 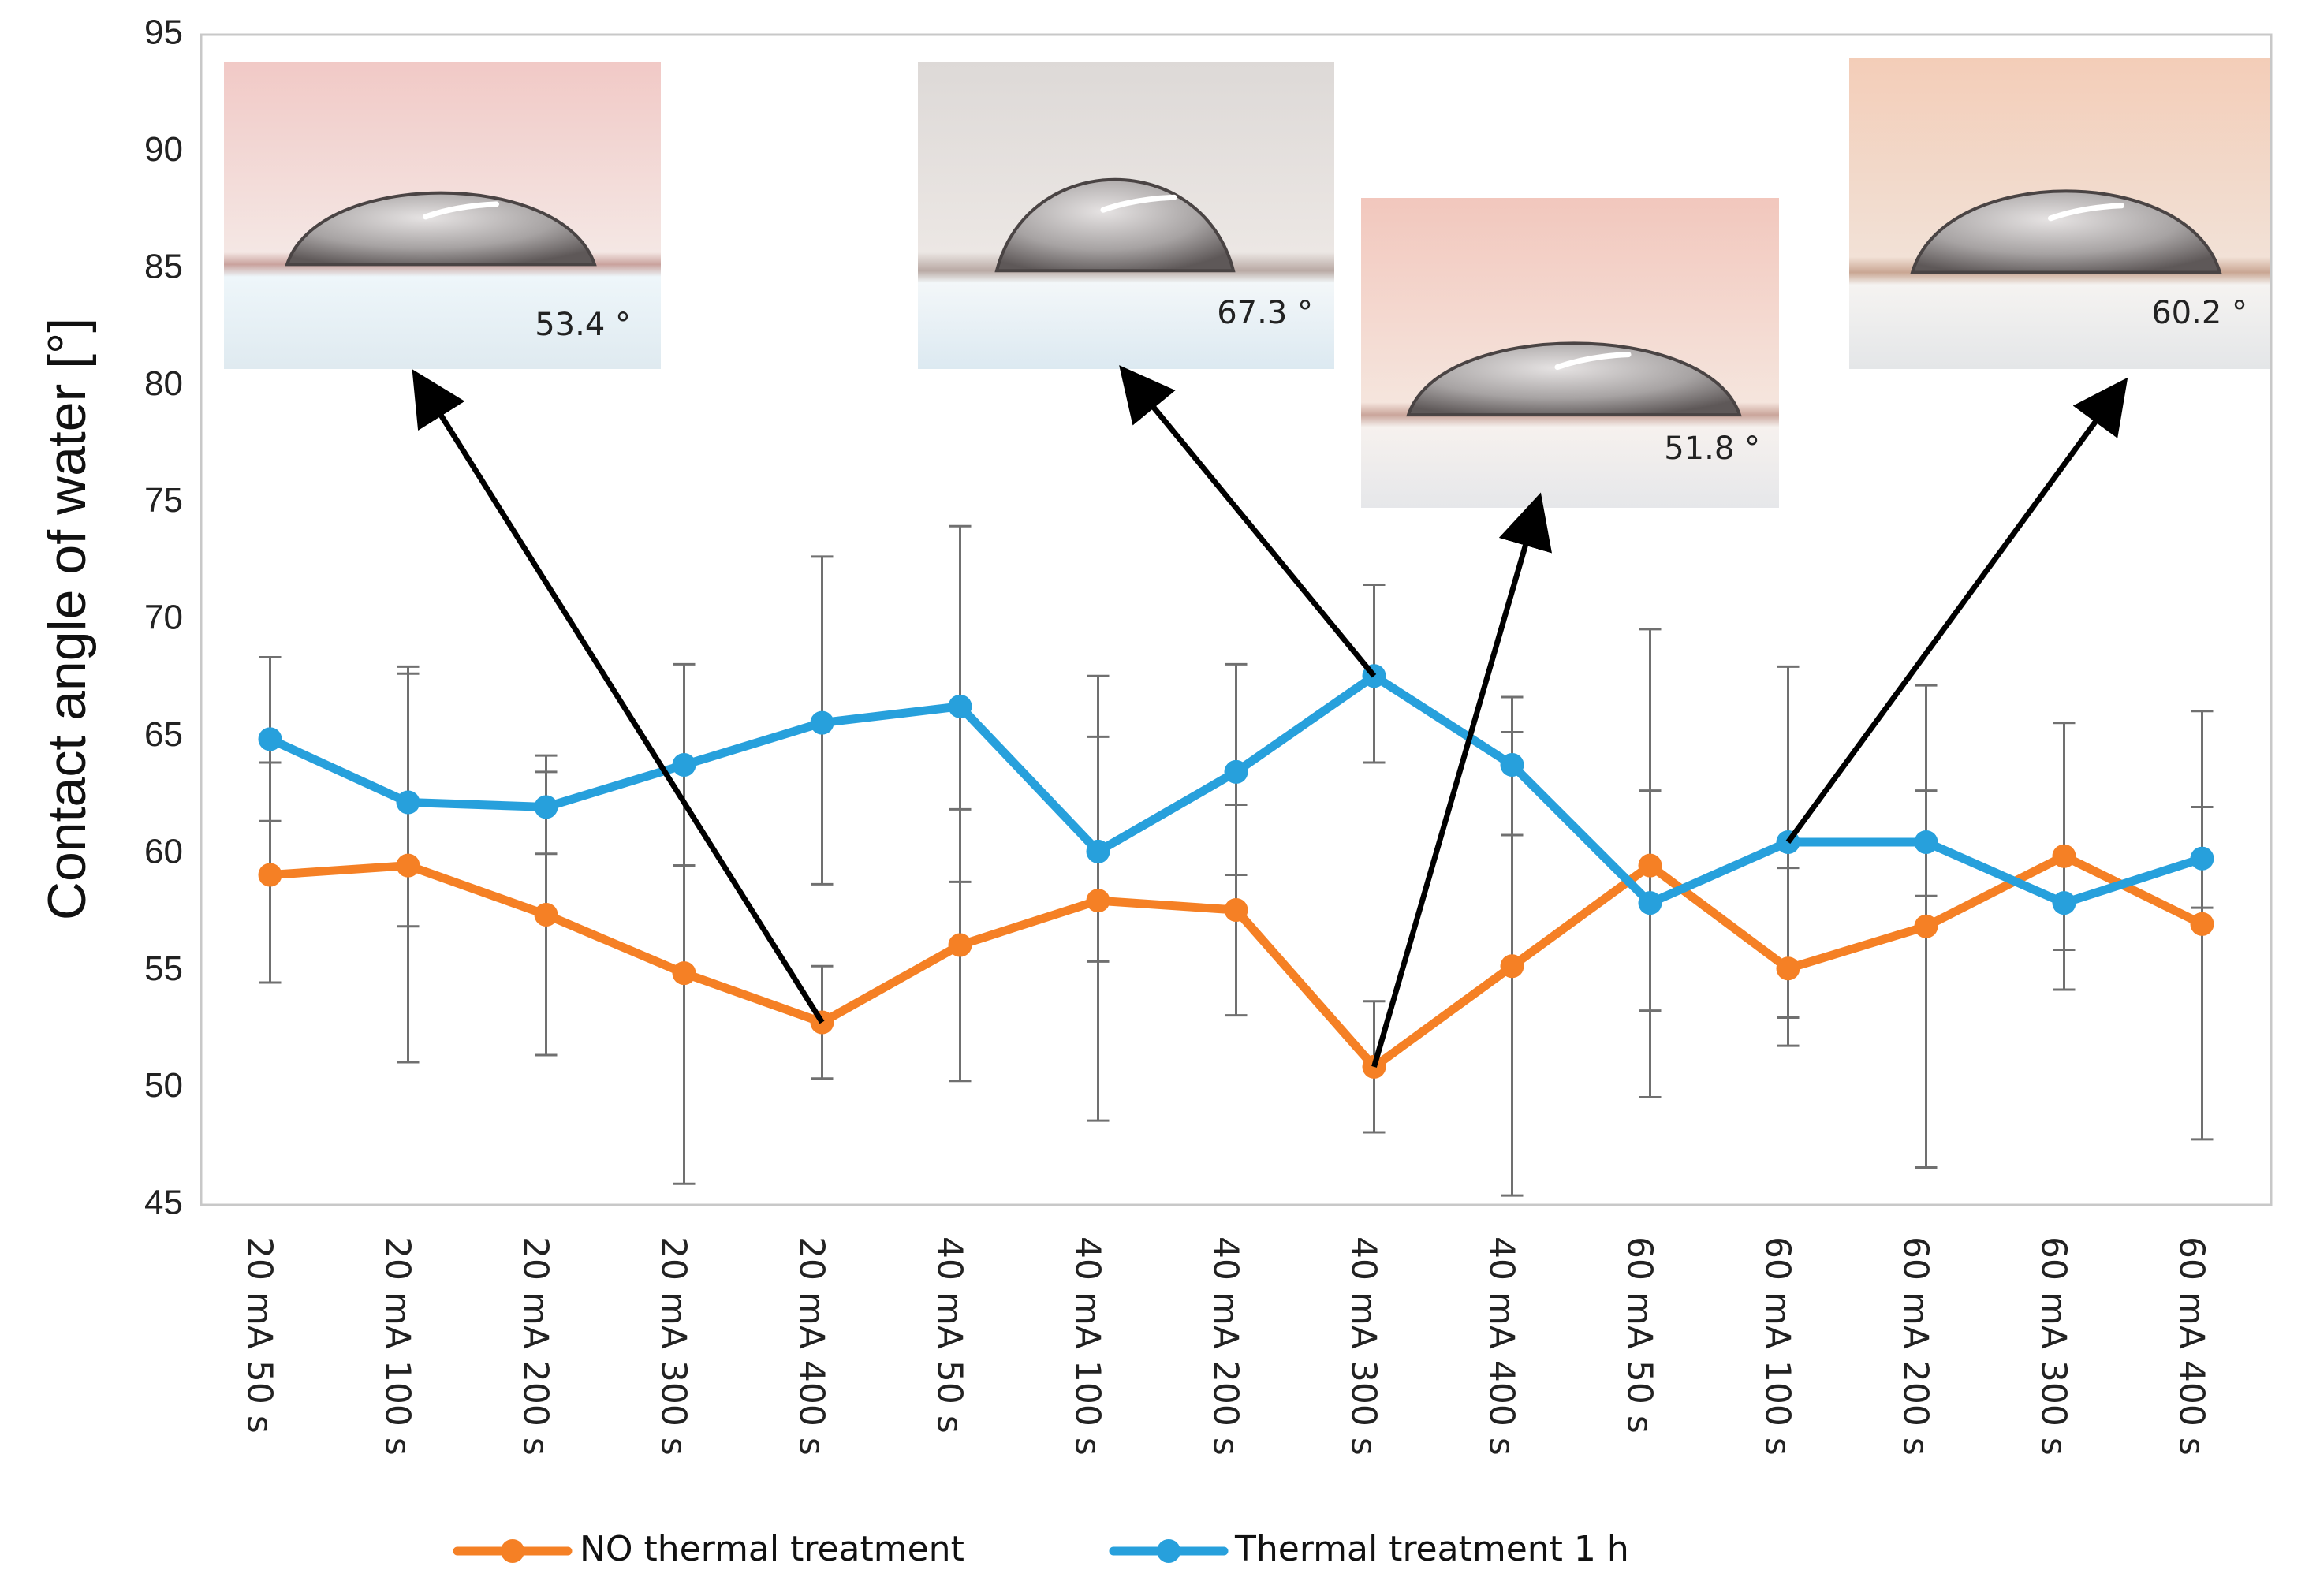 What do you see at coordinates (2054, 1346) in the screenshot?
I see `x-category-label: 60 mA 300 s` at bounding box center [2054, 1346].